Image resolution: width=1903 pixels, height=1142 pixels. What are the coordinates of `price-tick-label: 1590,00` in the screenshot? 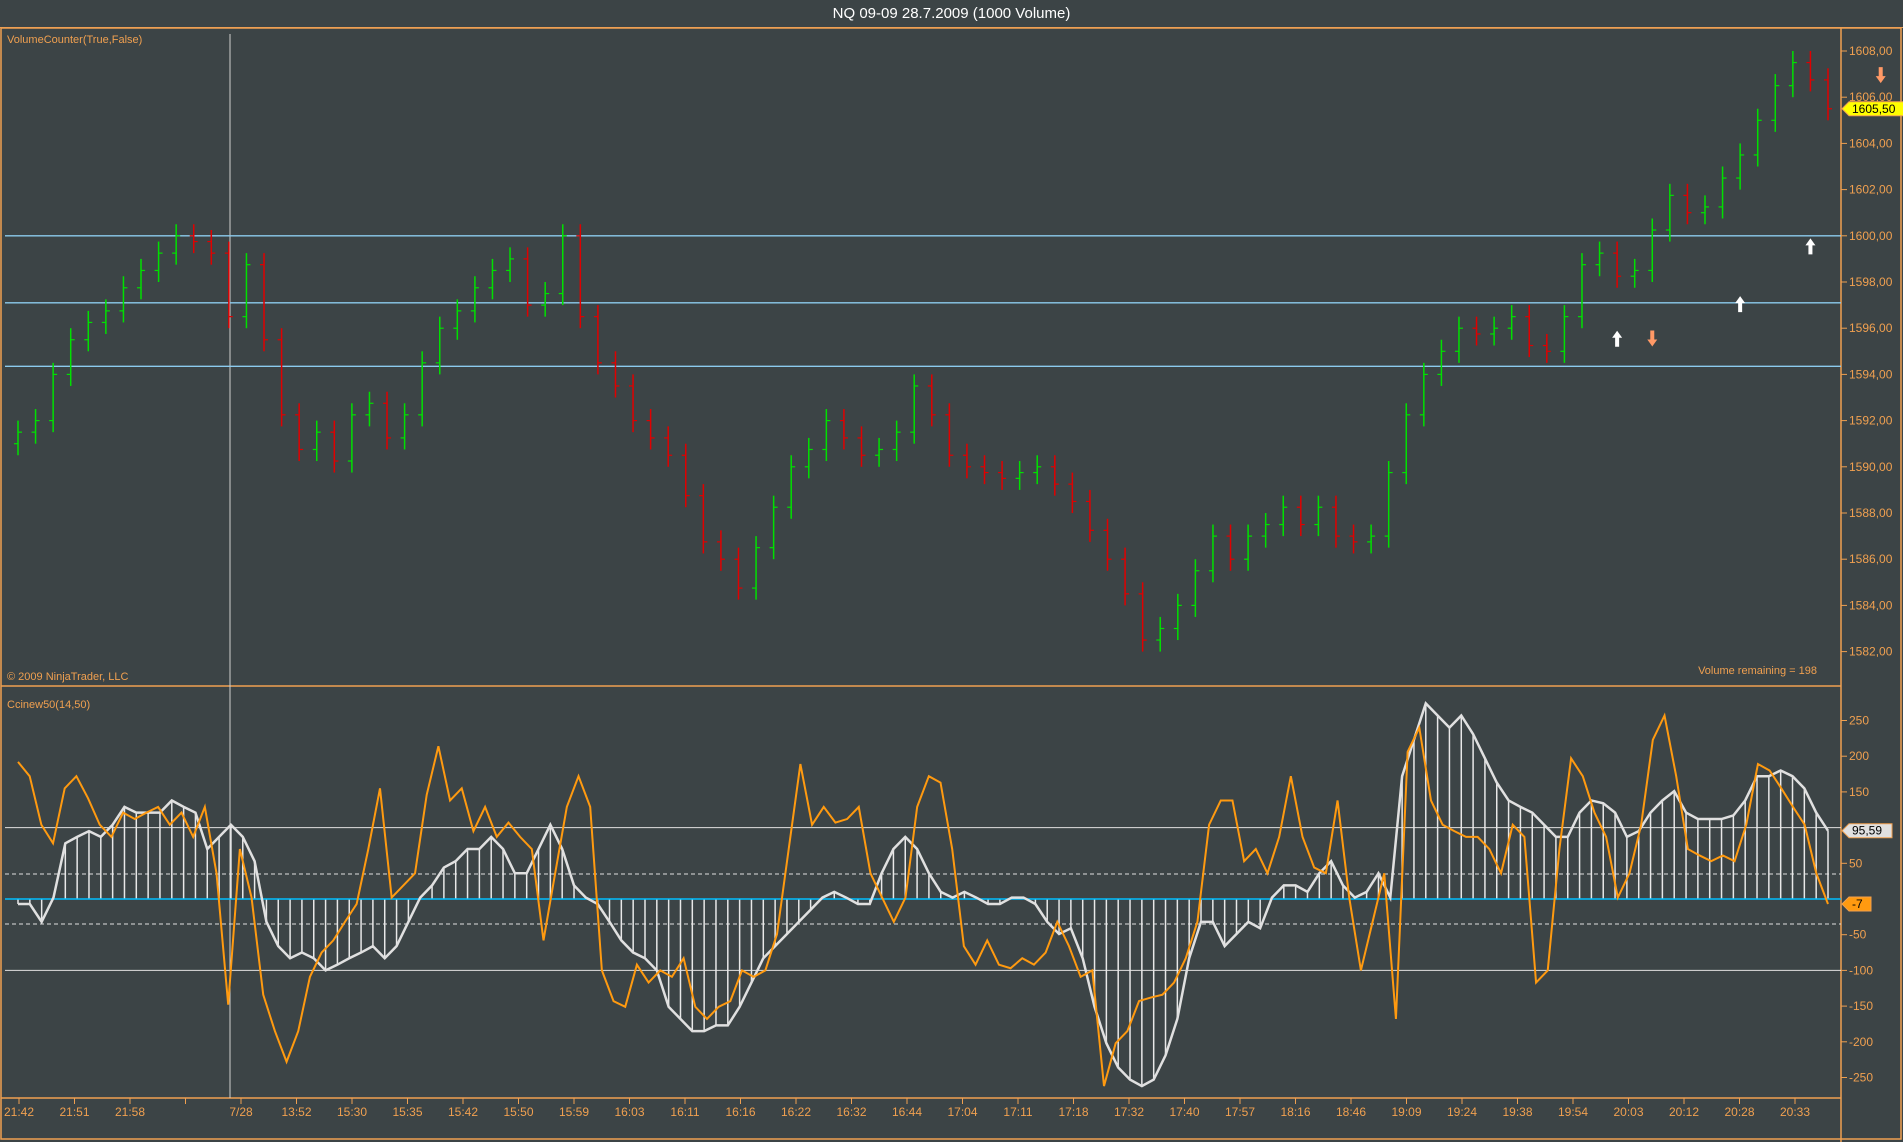 It's located at (1871, 467).